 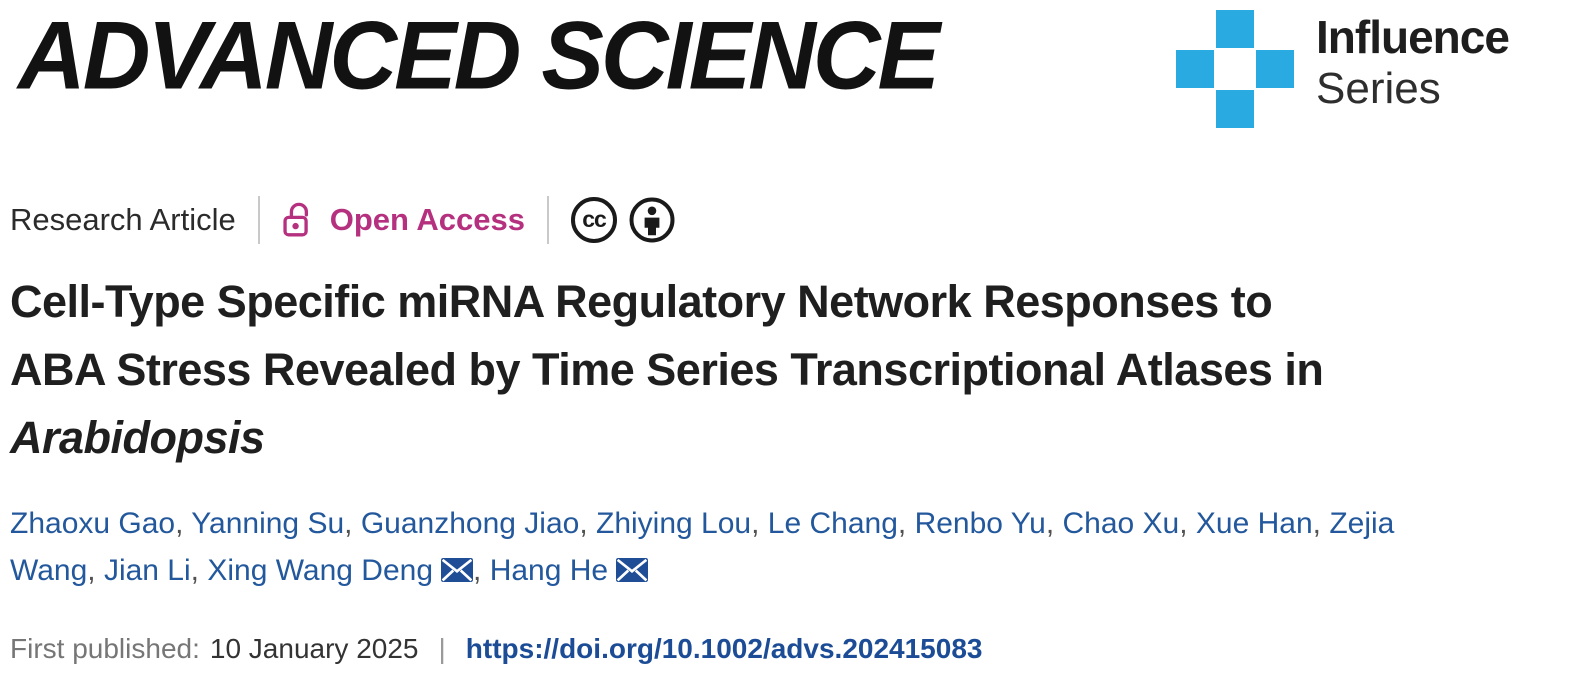 What do you see at coordinates (137, 437) in the screenshot?
I see `title-species-italic: Arabidopsis` at bounding box center [137, 437].